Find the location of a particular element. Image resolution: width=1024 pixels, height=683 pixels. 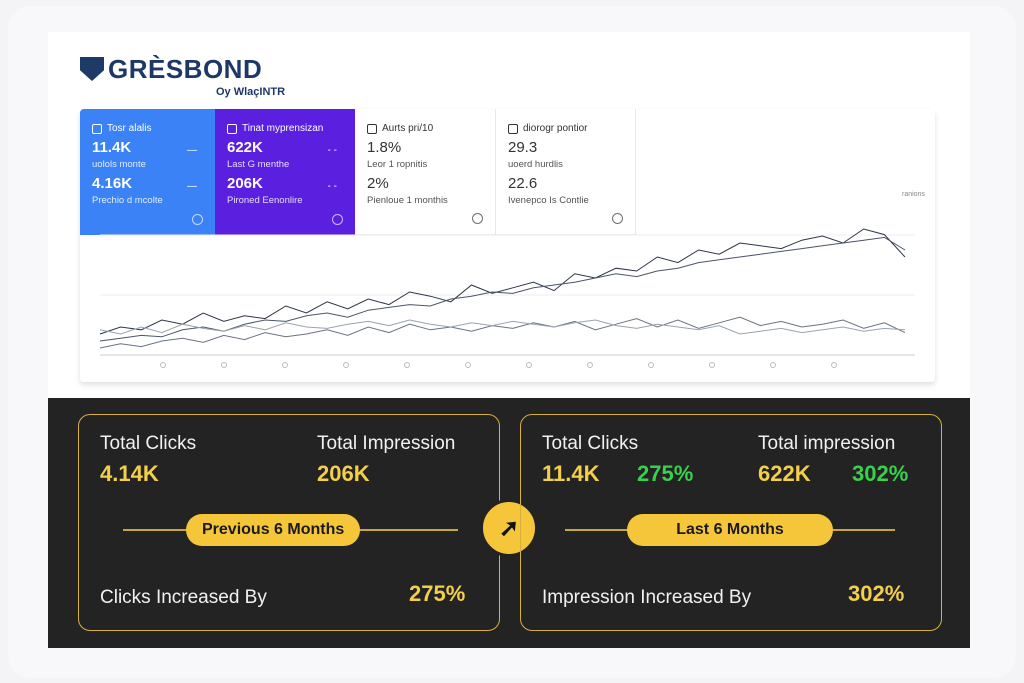

trend-arrow-icon: ➚ is located at coordinates (509, 528).